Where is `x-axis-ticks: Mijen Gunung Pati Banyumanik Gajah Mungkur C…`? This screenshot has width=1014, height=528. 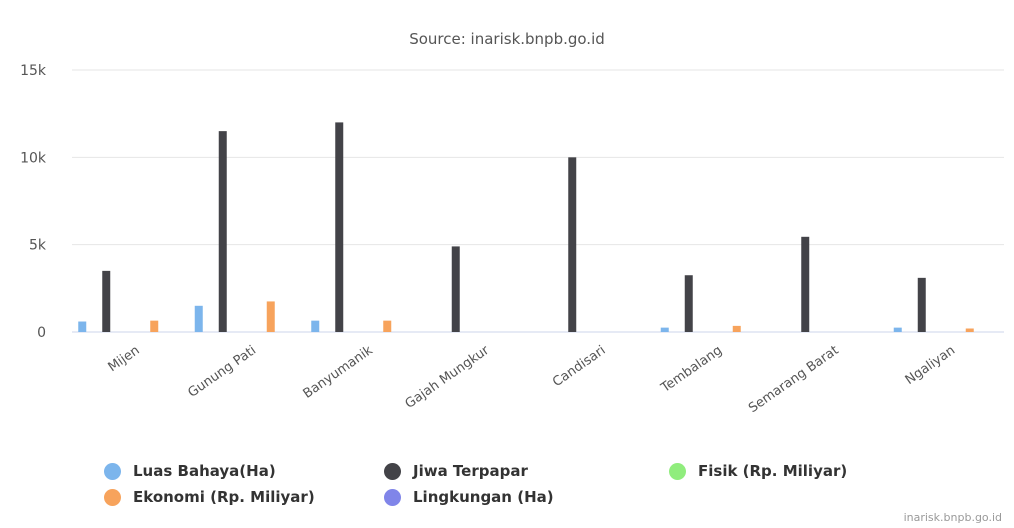 x-axis-ticks: Mijen Gunung Pati Banyumanik Gajah Mungkur C… is located at coordinates (532, 380).